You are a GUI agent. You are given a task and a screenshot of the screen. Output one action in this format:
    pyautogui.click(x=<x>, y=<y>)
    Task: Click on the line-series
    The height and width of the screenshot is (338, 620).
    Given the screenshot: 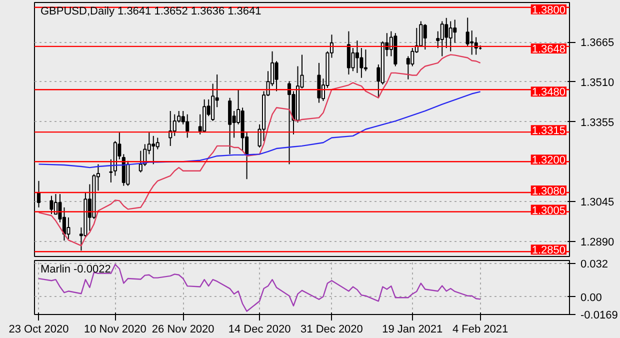 What is the action you would take?
    pyautogui.click(x=259, y=288)
    